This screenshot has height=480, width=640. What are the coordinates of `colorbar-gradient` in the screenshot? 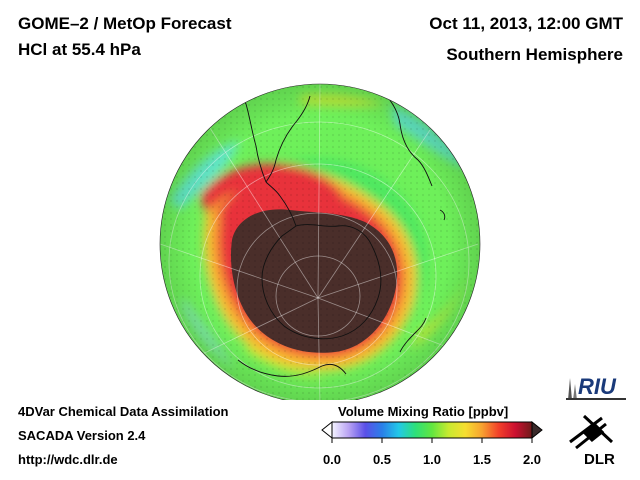 It's located at (432, 430).